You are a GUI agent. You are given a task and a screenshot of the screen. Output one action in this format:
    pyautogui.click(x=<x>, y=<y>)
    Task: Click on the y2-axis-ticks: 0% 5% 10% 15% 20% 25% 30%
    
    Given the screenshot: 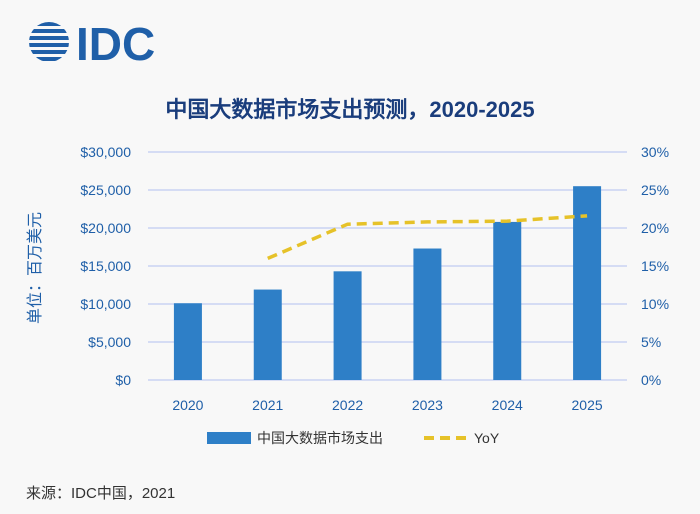 What is the action you would take?
    pyautogui.click(x=655, y=266)
    